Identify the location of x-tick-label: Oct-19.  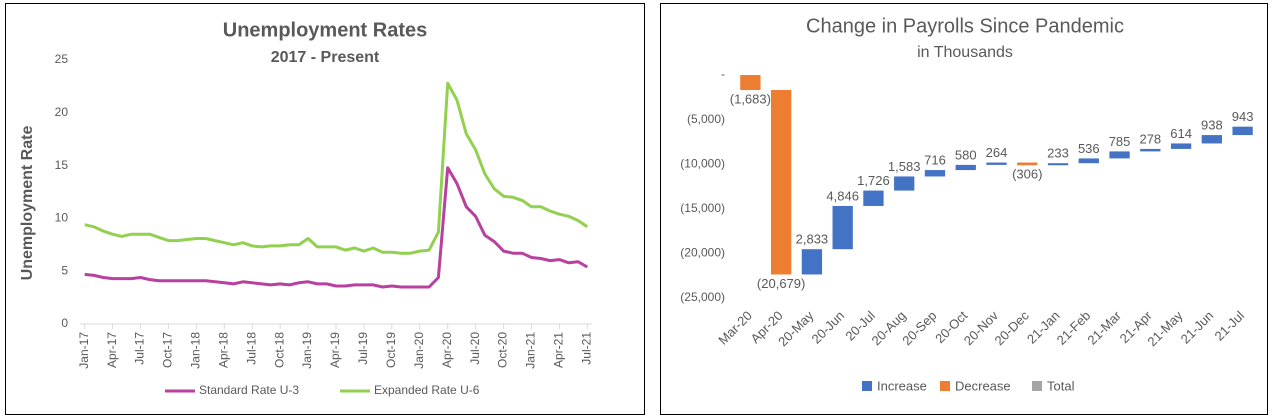
(391, 350).